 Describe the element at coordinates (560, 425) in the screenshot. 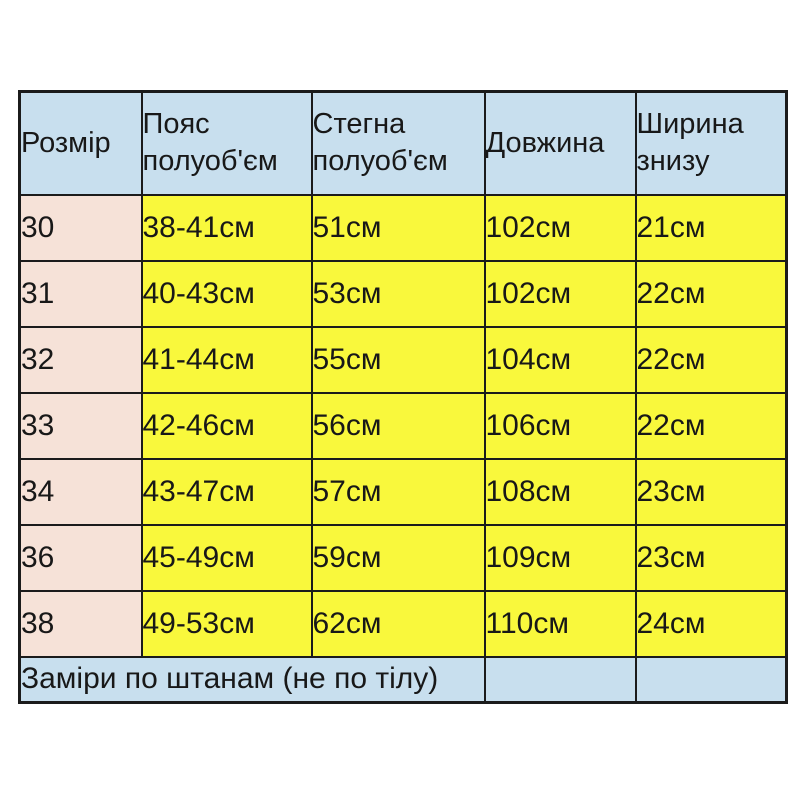

I see `length-cell: 106см` at that location.